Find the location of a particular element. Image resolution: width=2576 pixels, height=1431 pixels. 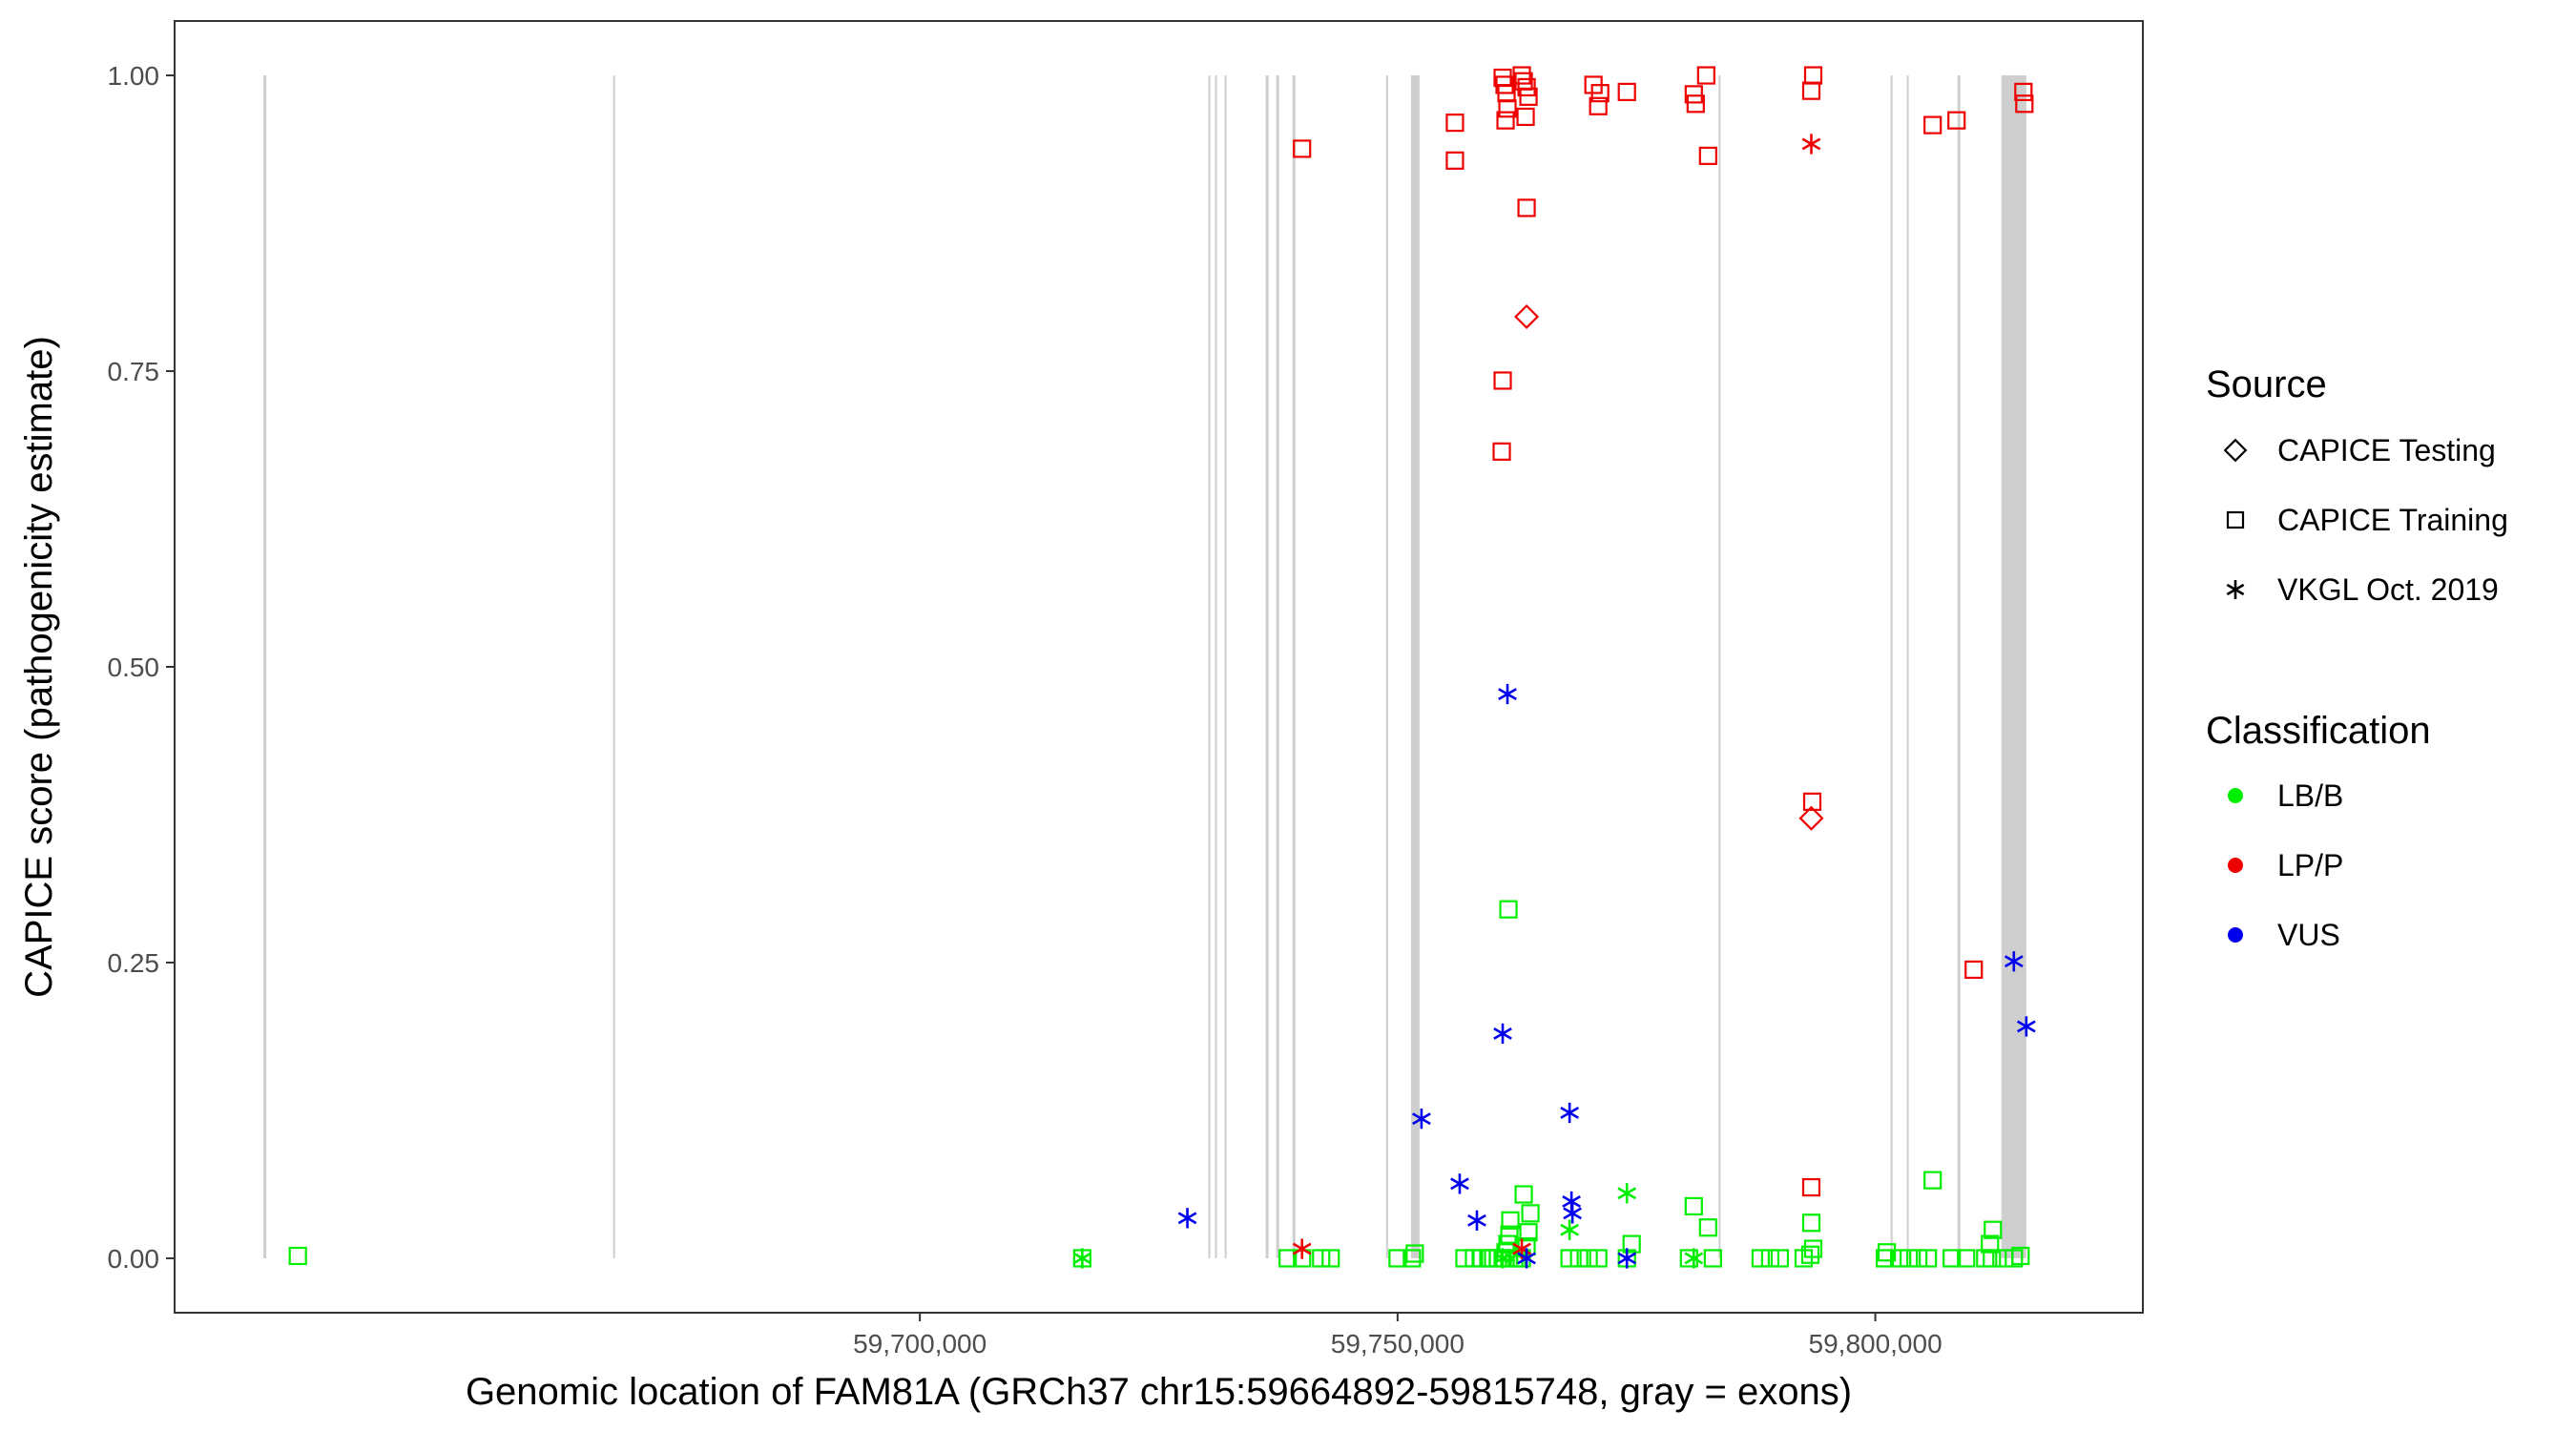

y-tick-label: 0.75 is located at coordinates (134, 371).